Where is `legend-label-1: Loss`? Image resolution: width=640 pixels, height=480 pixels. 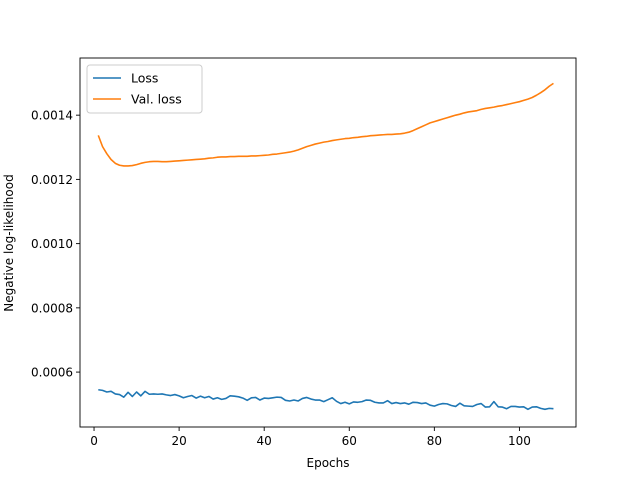 legend-label-1: Loss is located at coordinates (144, 78).